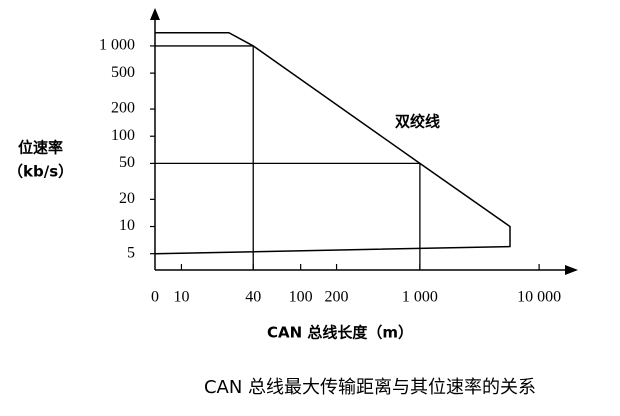 The image size is (620, 416). What do you see at coordinates (131, 252) in the screenshot?
I see `y-tick-label: 5` at bounding box center [131, 252].